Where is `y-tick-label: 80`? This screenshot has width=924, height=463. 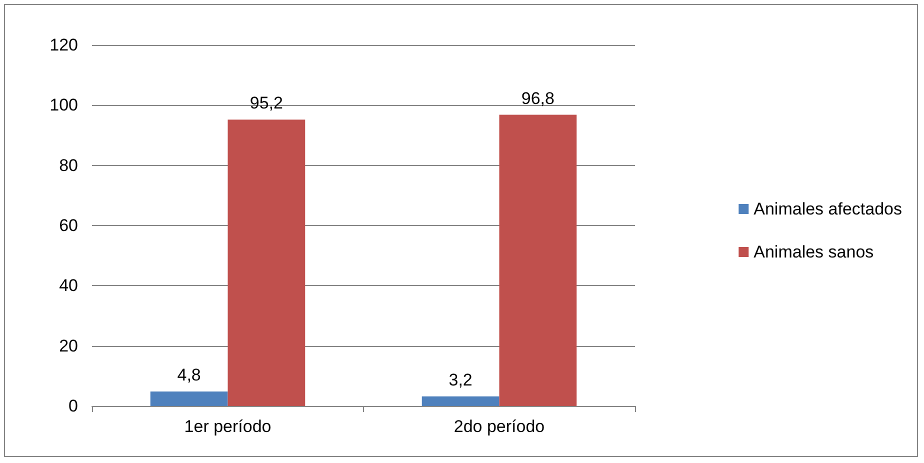
y-tick-label: 80 is located at coordinates (68, 165).